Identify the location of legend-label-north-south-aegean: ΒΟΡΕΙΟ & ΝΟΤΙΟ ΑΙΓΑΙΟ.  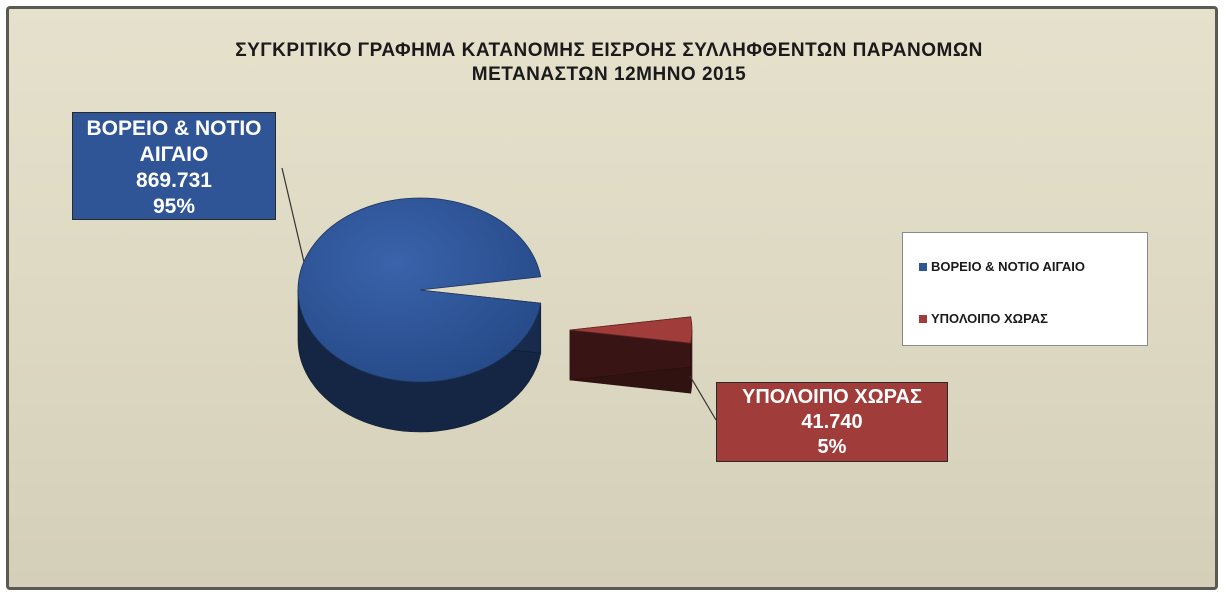
(1008, 266).